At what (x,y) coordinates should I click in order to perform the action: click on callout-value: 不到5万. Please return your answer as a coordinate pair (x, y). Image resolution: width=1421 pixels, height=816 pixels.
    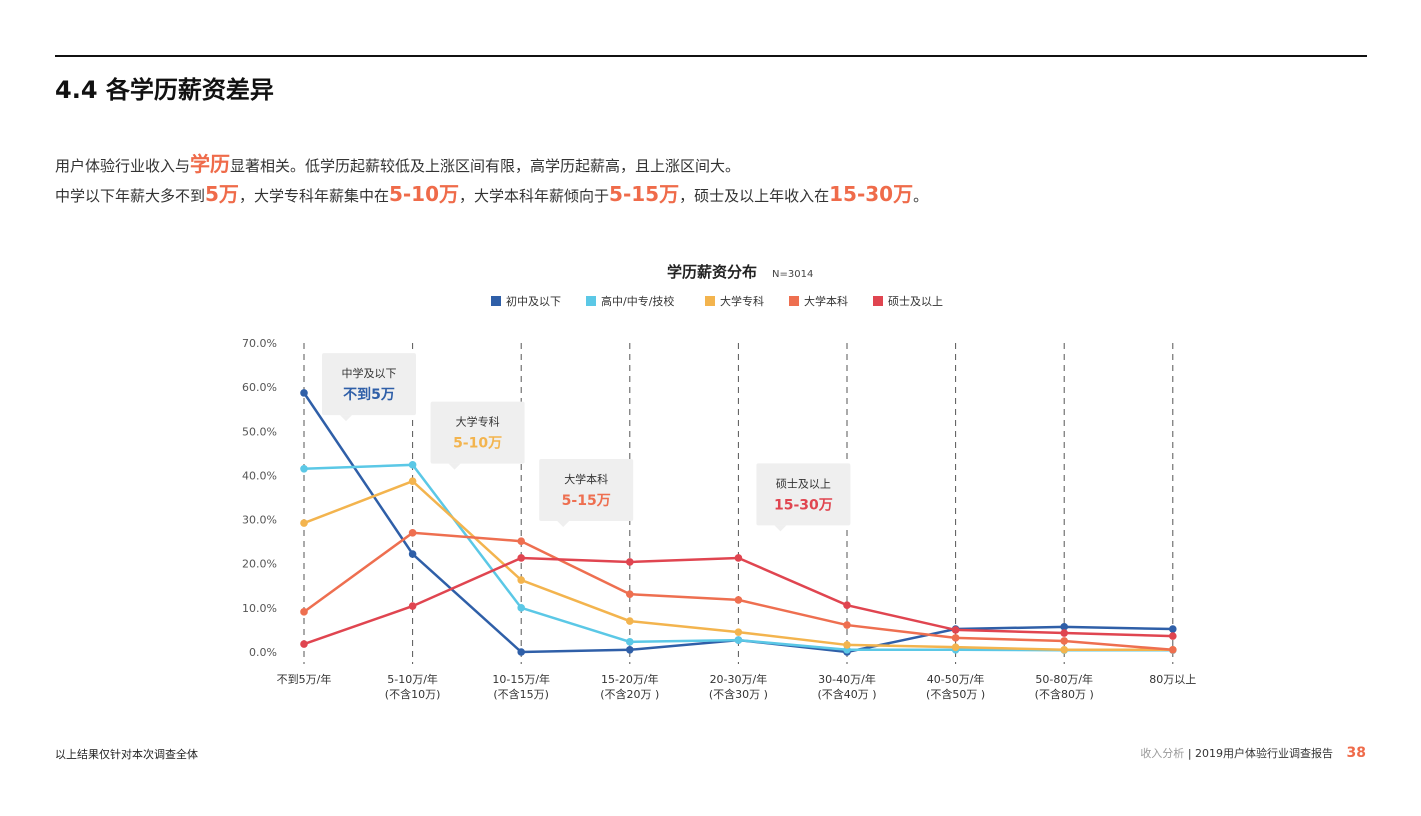
    Looking at the image, I should click on (369, 395).